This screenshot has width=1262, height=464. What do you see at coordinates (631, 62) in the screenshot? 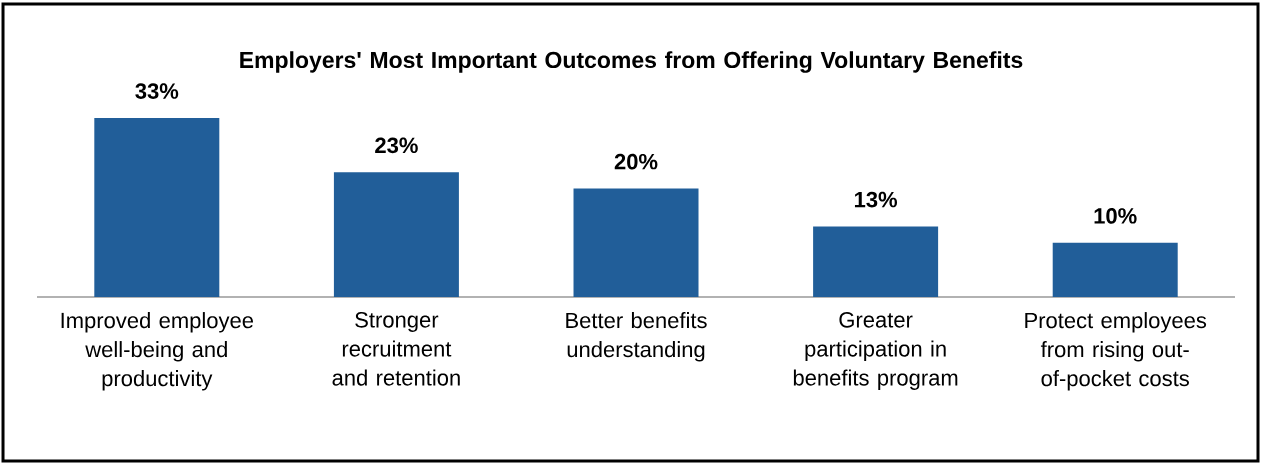
I see `chart-title: Employers' Most Important Outcomes from Offering Voluntary Benefits` at bounding box center [631, 62].